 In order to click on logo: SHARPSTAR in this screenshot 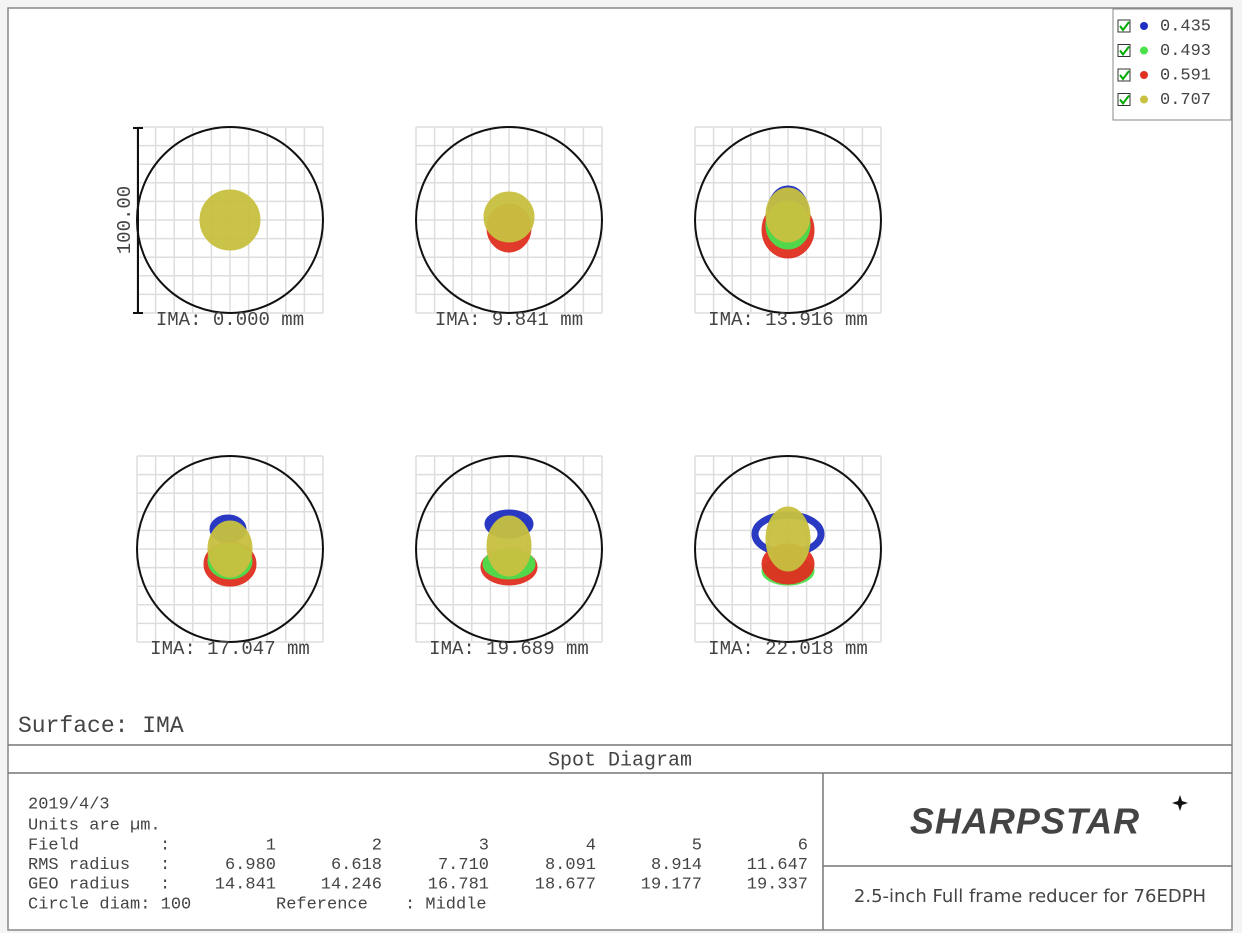, I will do `click(1025, 821)`.